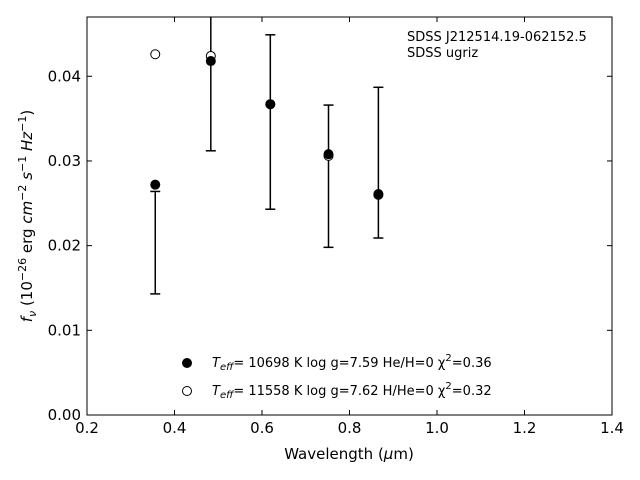 The image size is (640, 480). Describe the element at coordinates (64, 246) in the screenshot. I see `y-tick-label: 0.02` at that location.